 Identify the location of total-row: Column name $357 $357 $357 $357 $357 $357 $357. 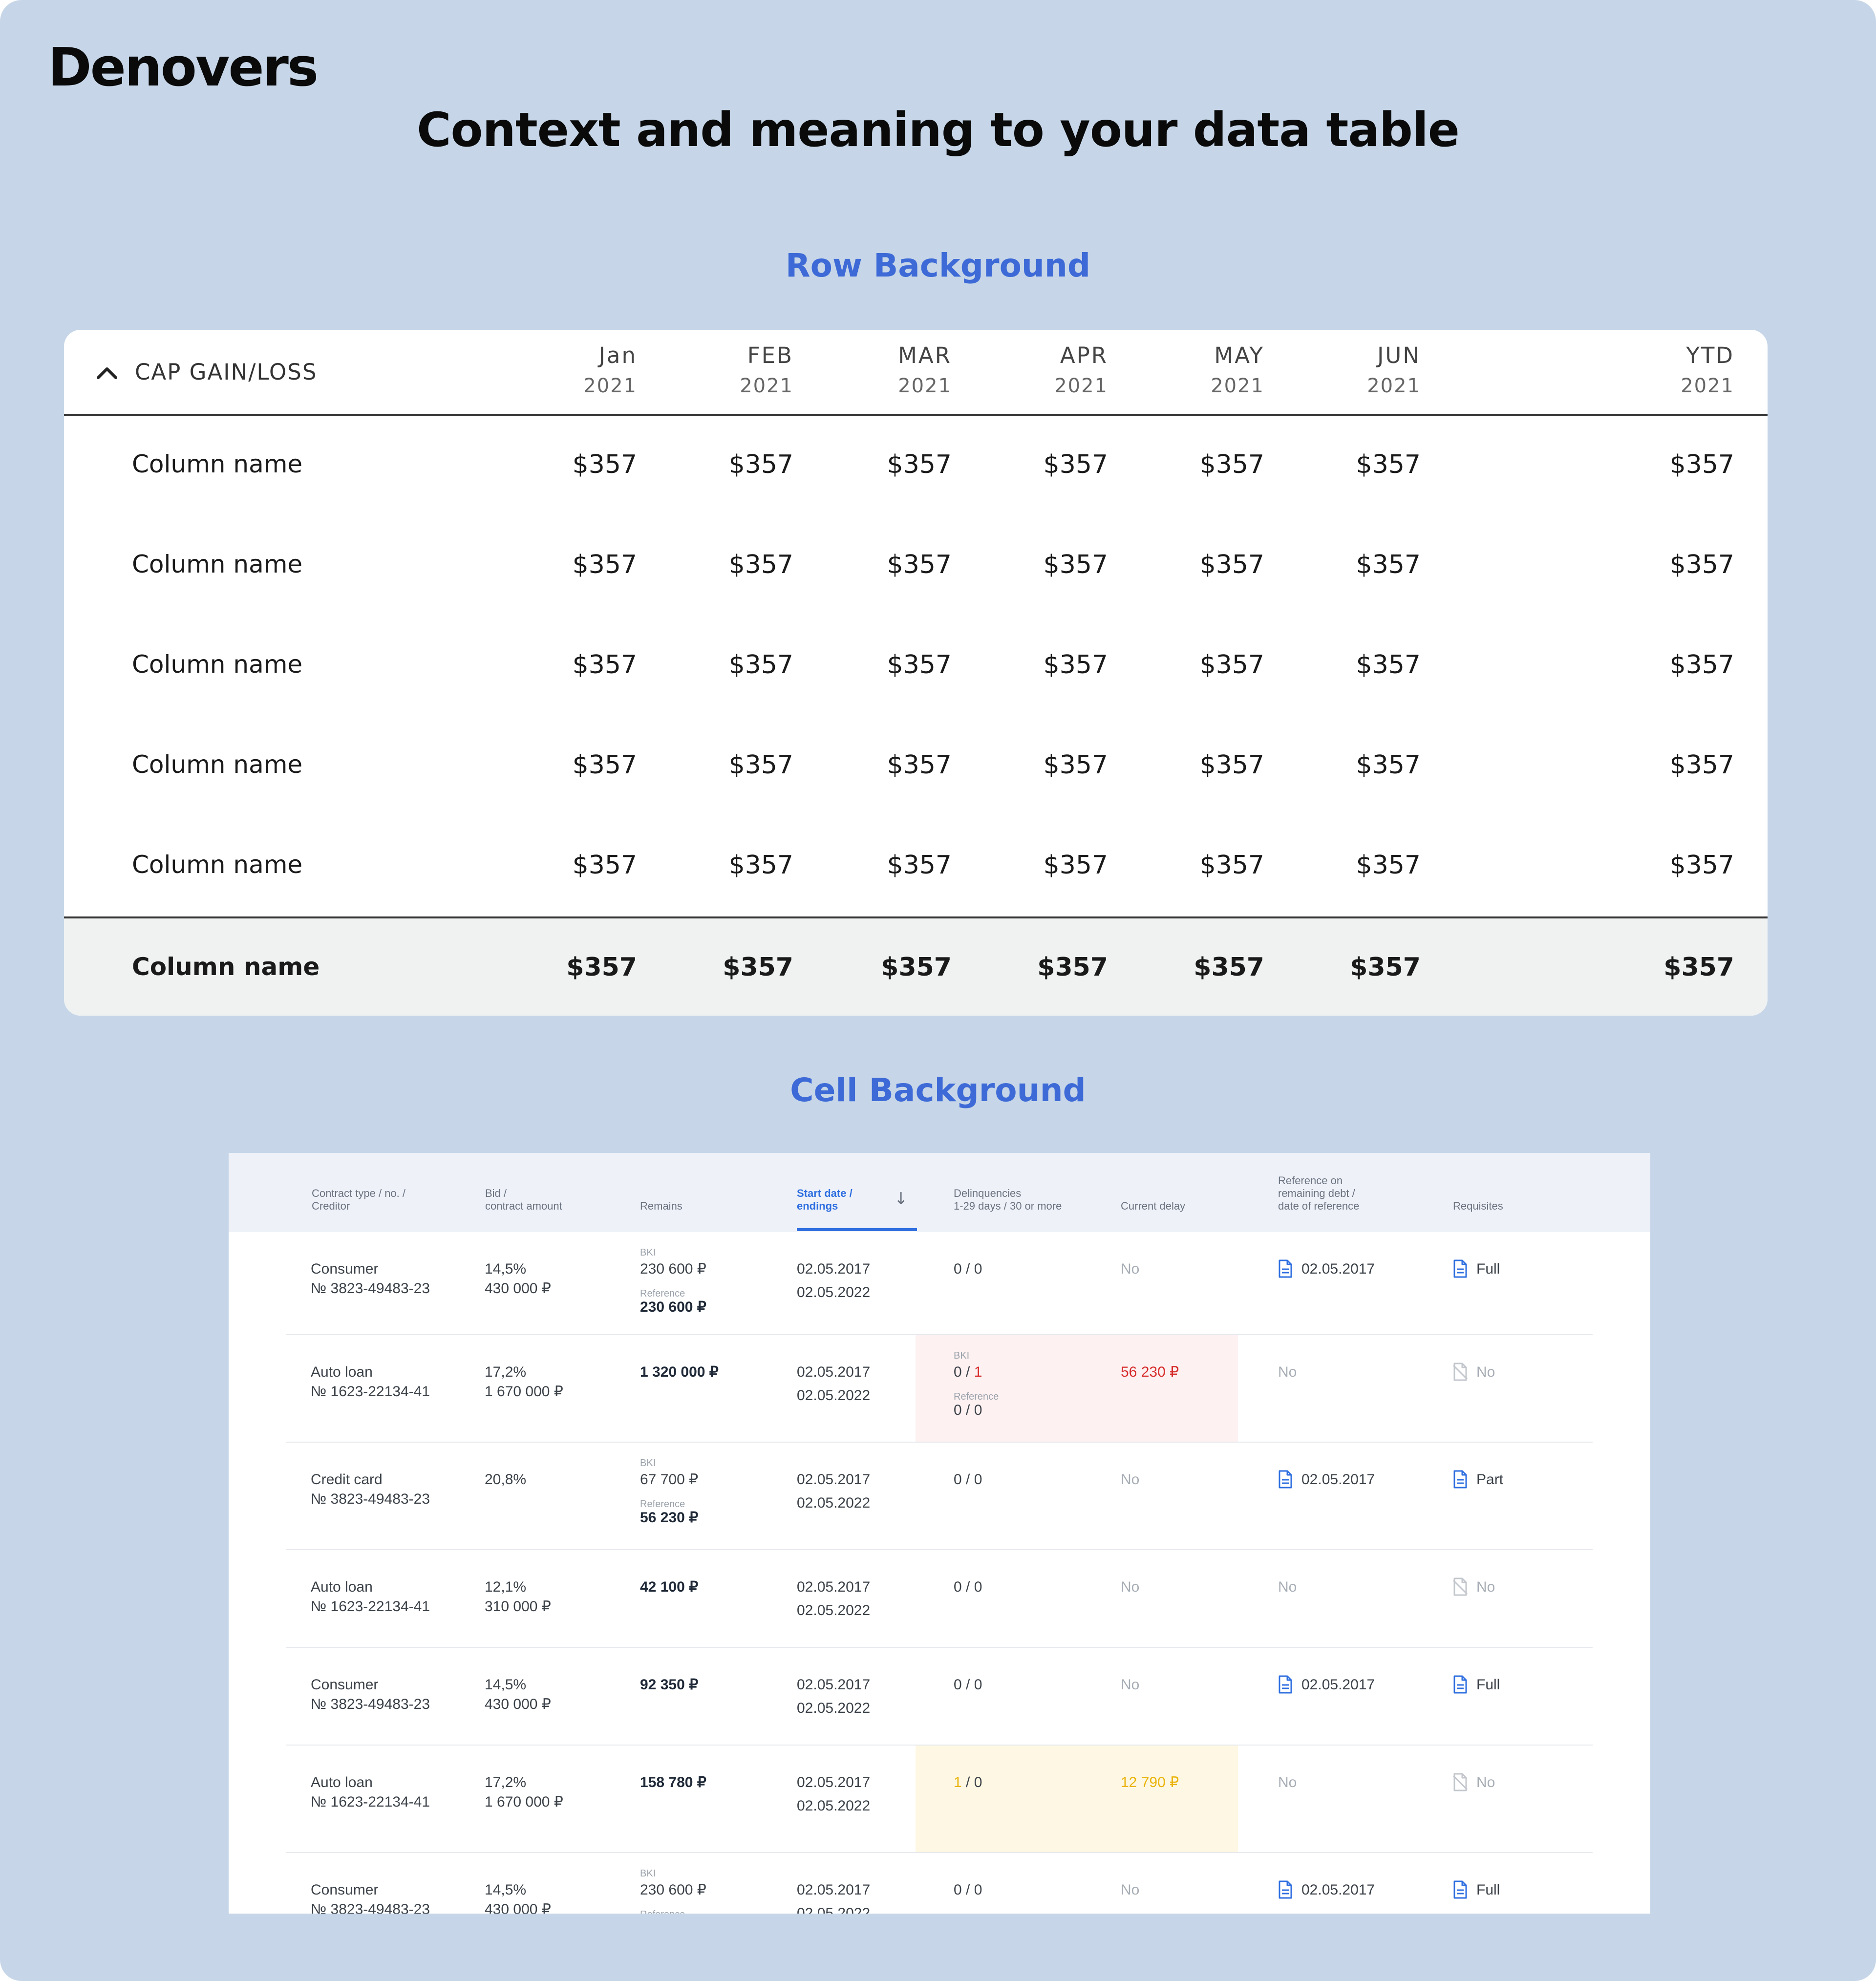
(916, 966).